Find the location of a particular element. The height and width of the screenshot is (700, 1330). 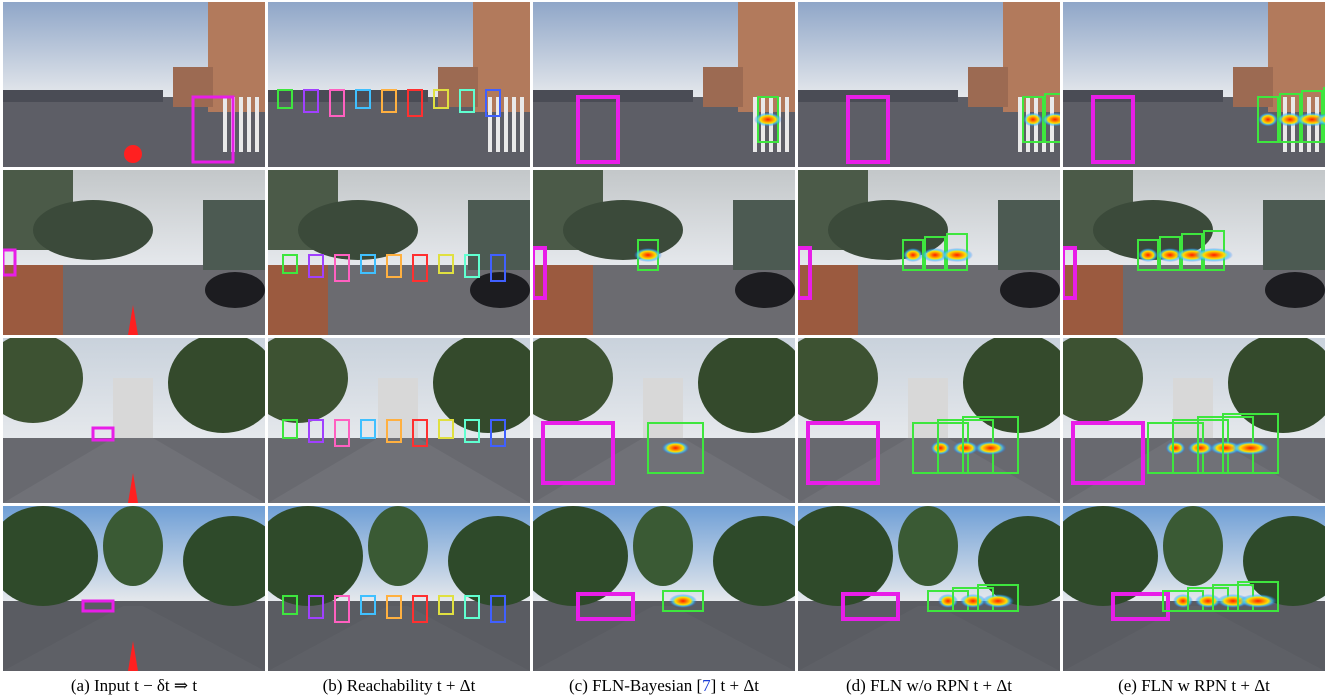

caption-c: (c) FLN-Bayesian [7] t + Δt is located at coordinates (663, 685).